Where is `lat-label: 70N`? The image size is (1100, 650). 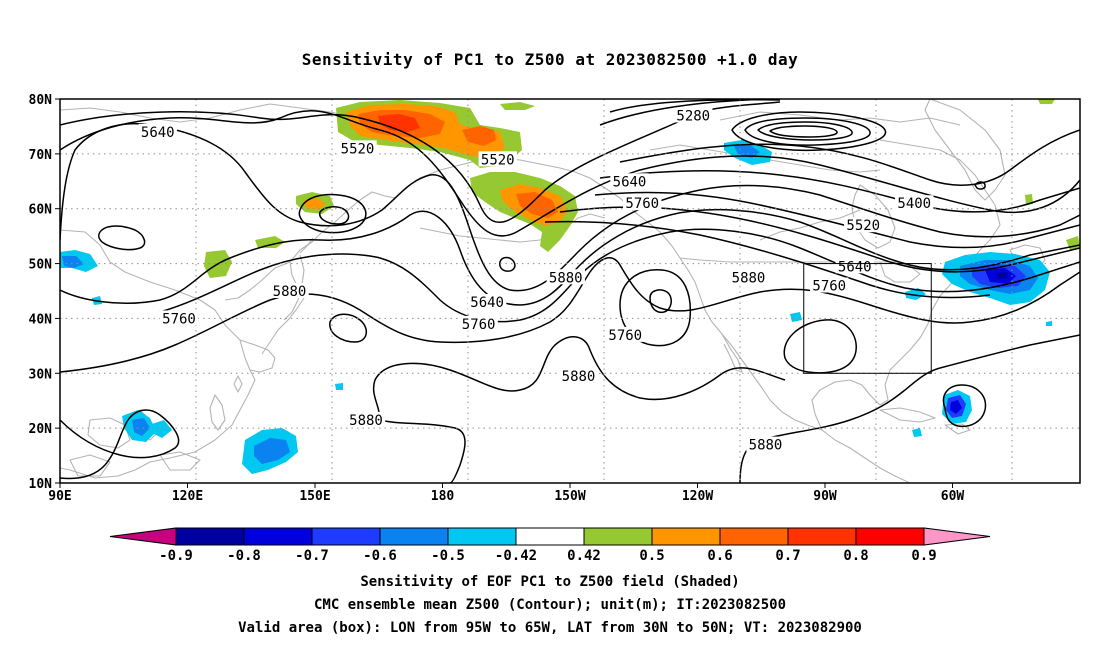
lat-label: 70N is located at coordinates (41, 155).